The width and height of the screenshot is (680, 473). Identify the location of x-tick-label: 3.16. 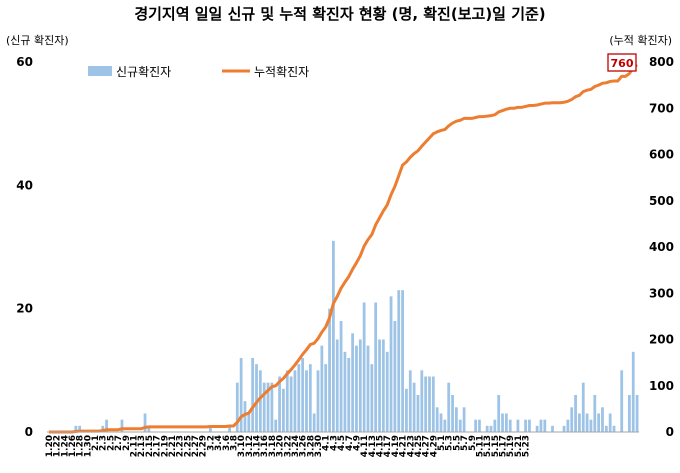
(265, 446).